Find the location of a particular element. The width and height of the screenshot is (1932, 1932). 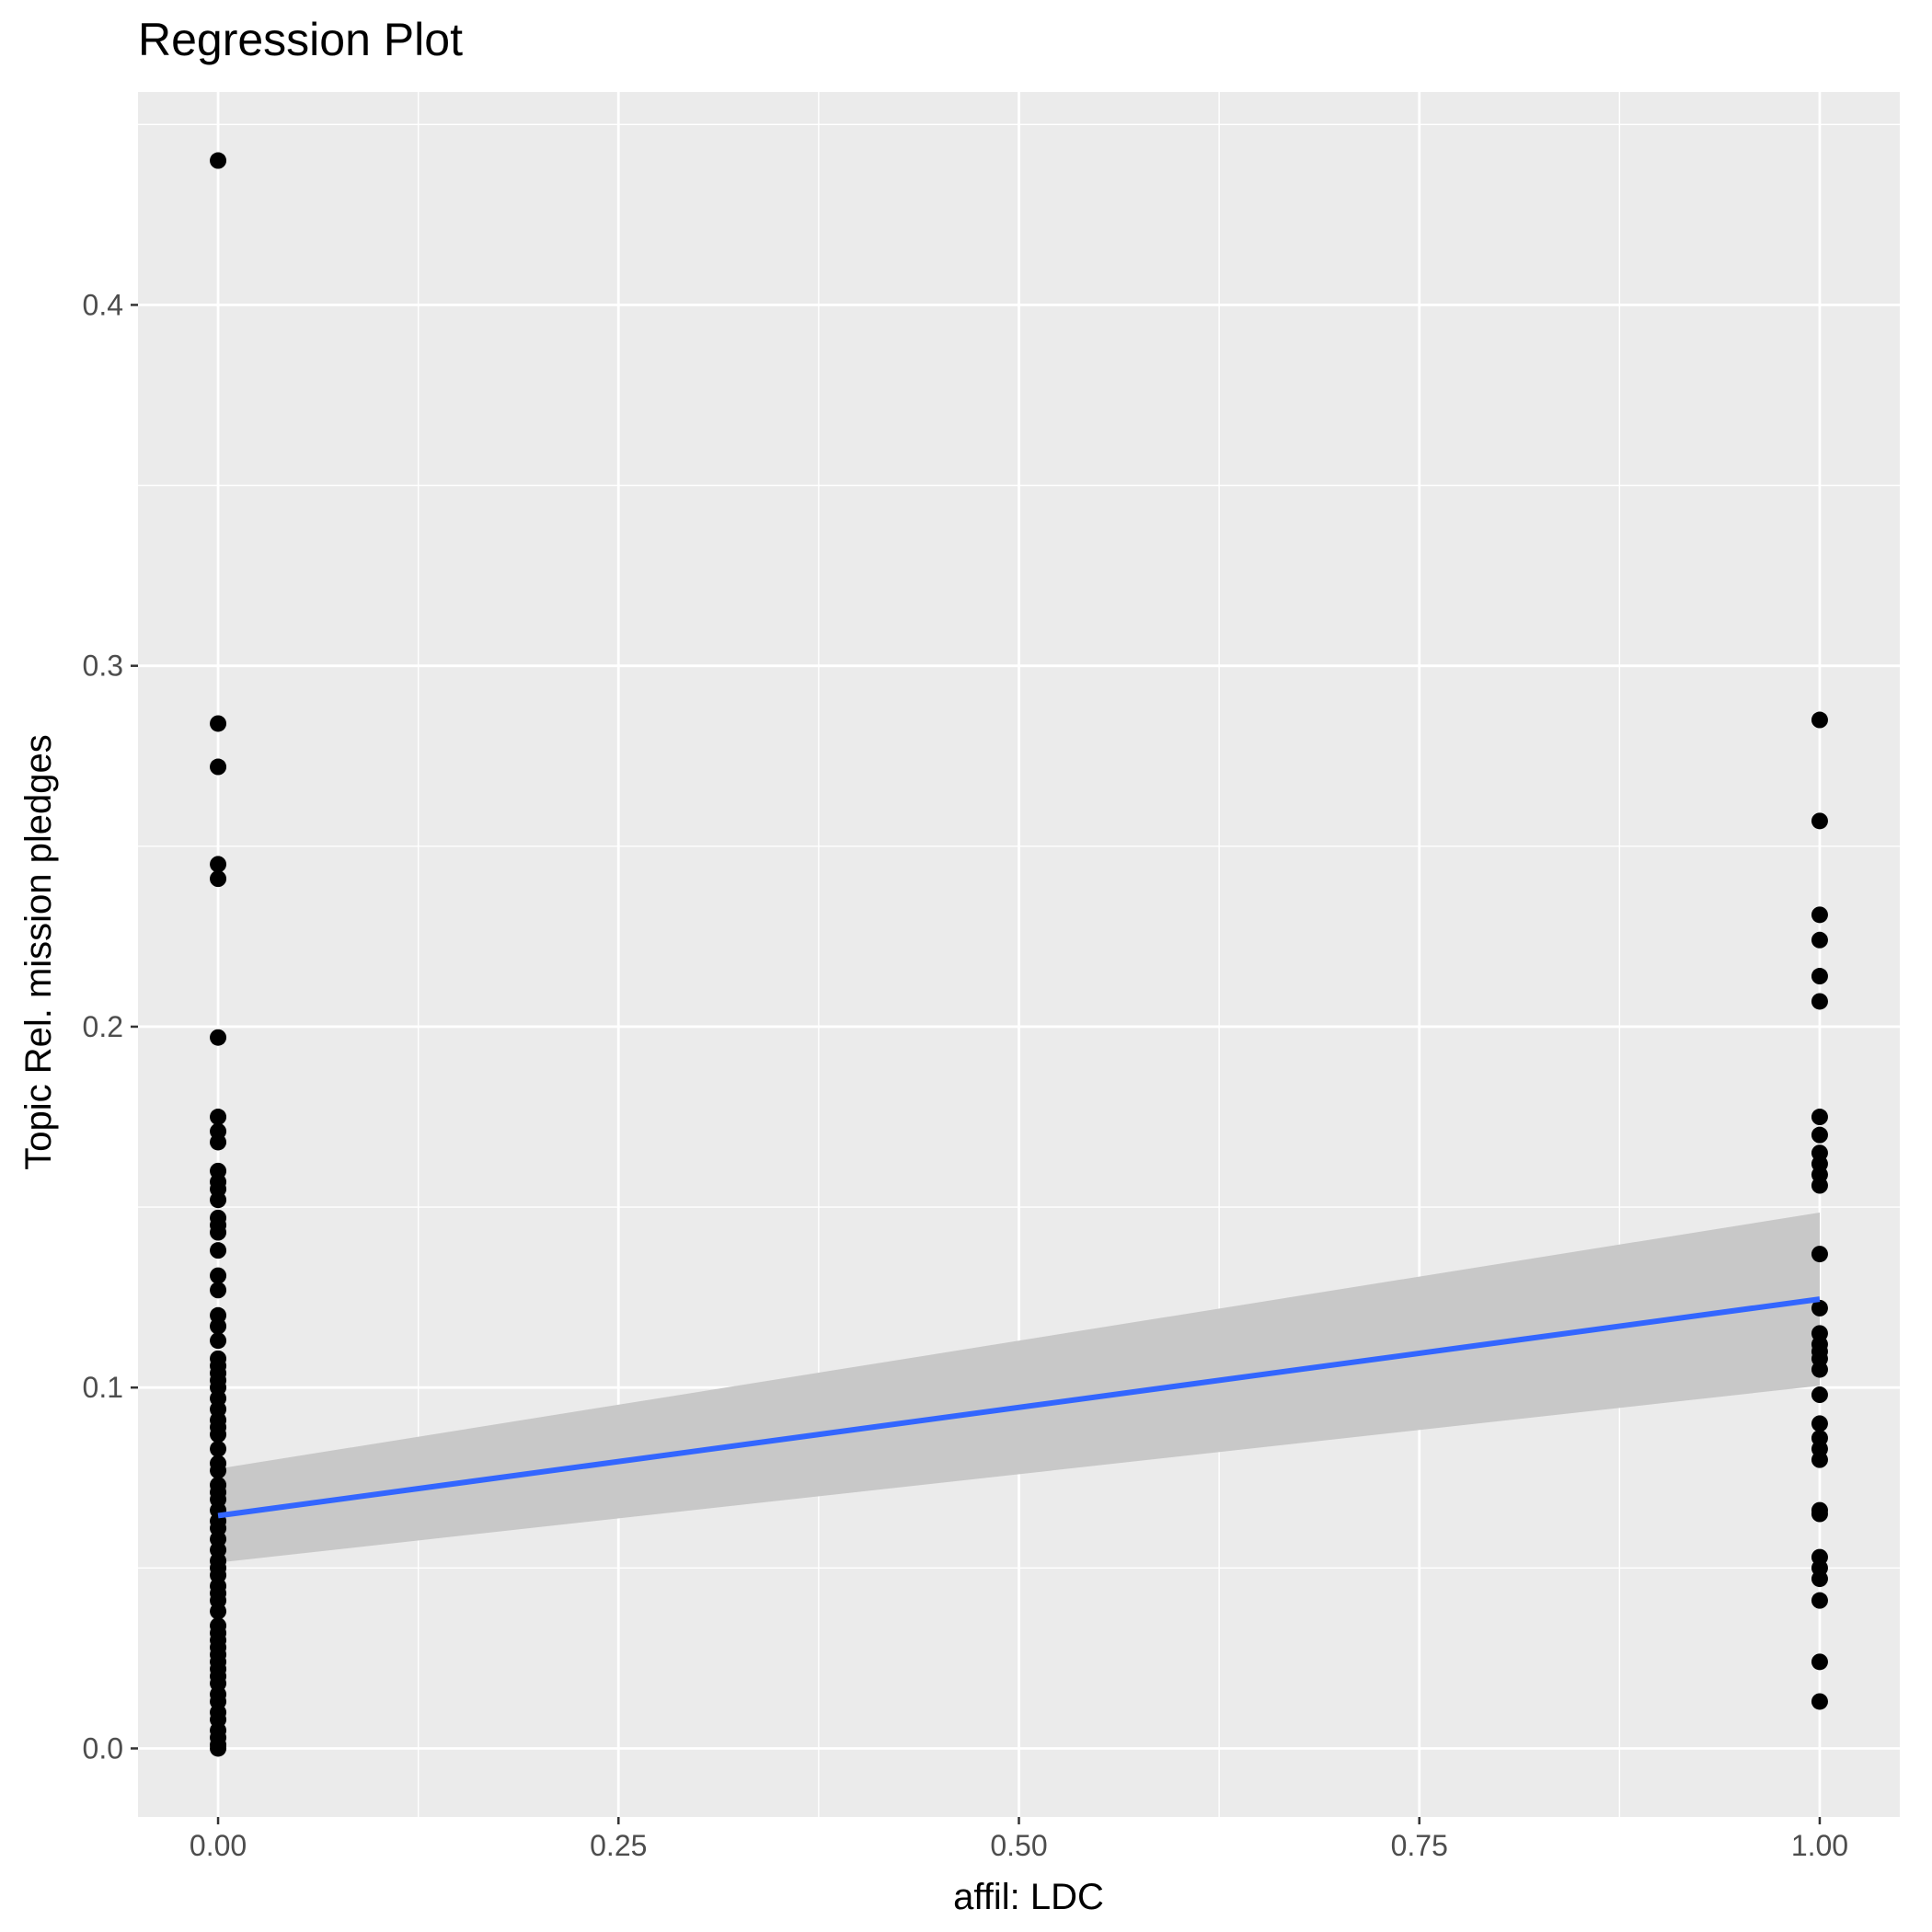

y-tick-label: 0.1 is located at coordinates (103, 1387).